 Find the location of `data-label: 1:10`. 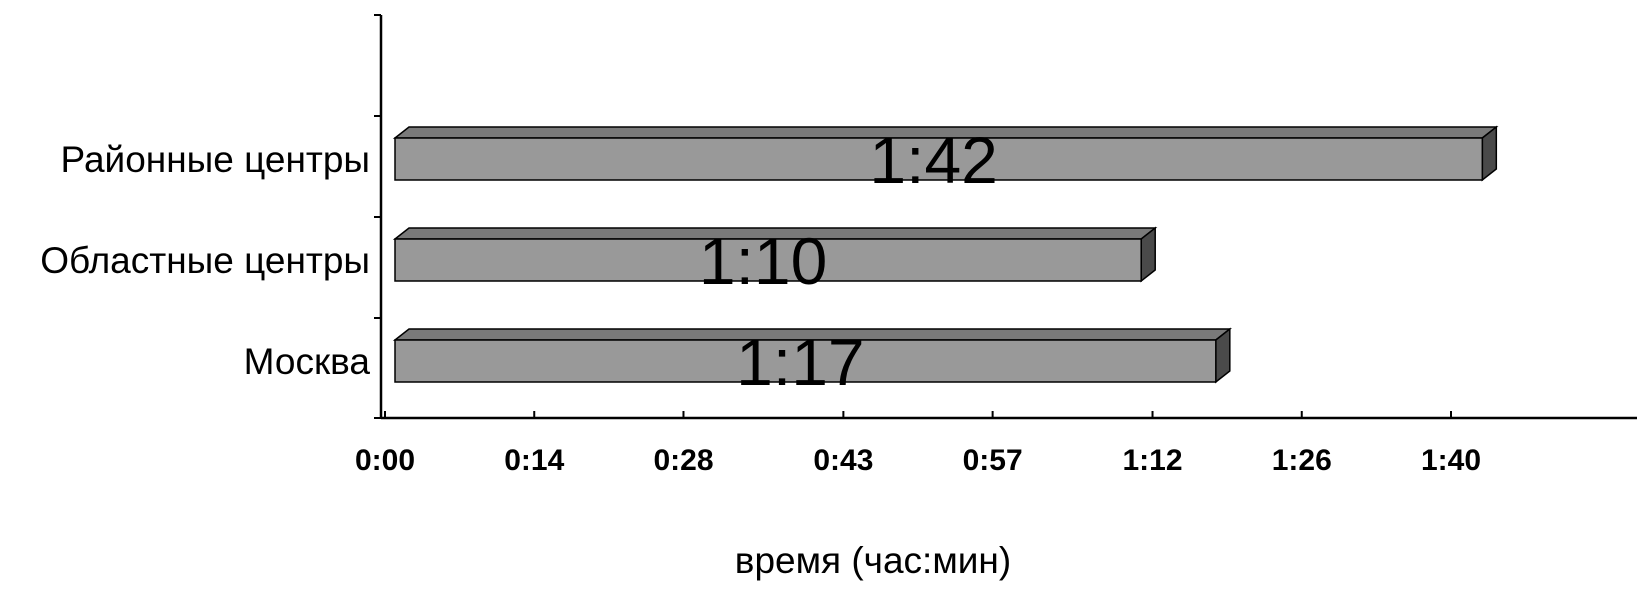

data-label: 1:10 is located at coordinates (763, 261).